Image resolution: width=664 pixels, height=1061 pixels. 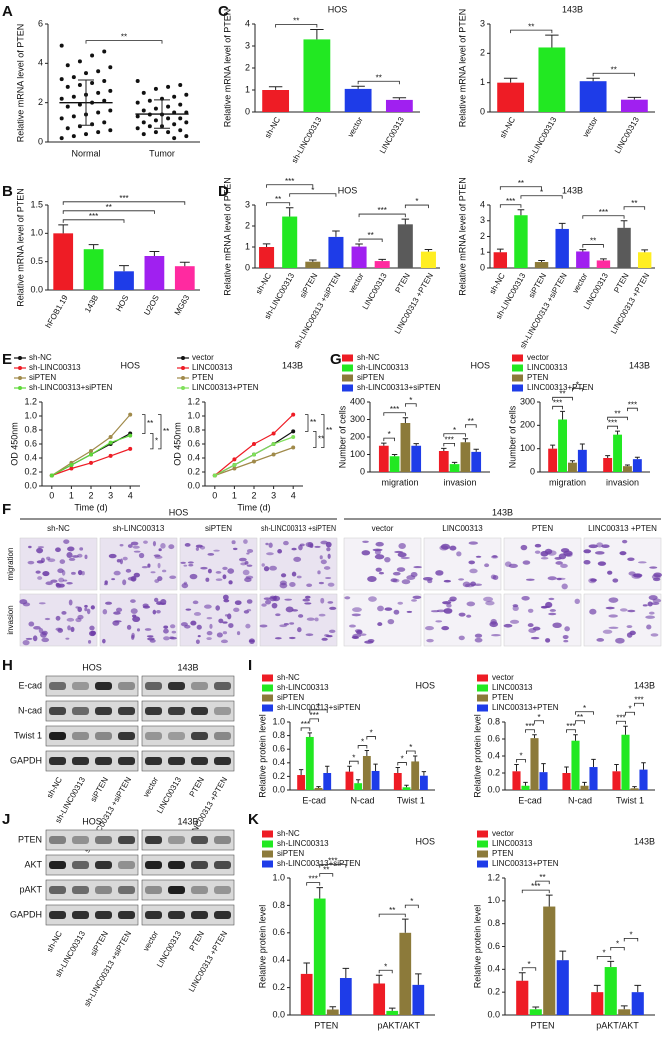 What do you see at coordinates (622, 482) in the screenshot?
I see `x-tick-label: invasion` at bounding box center [622, 482].